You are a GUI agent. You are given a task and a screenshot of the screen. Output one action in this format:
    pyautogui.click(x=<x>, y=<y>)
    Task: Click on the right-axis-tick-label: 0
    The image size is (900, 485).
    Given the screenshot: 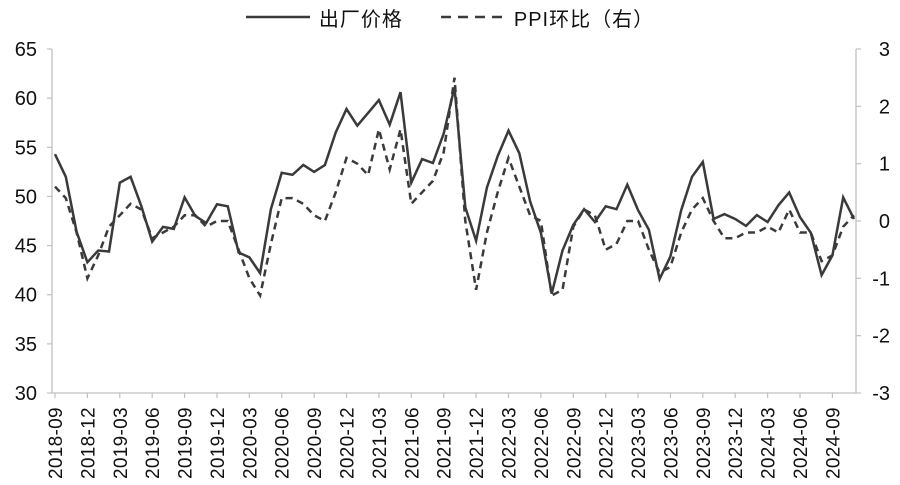 What is the action you would take?
    pyautogui.click(x=884, y=222)
    